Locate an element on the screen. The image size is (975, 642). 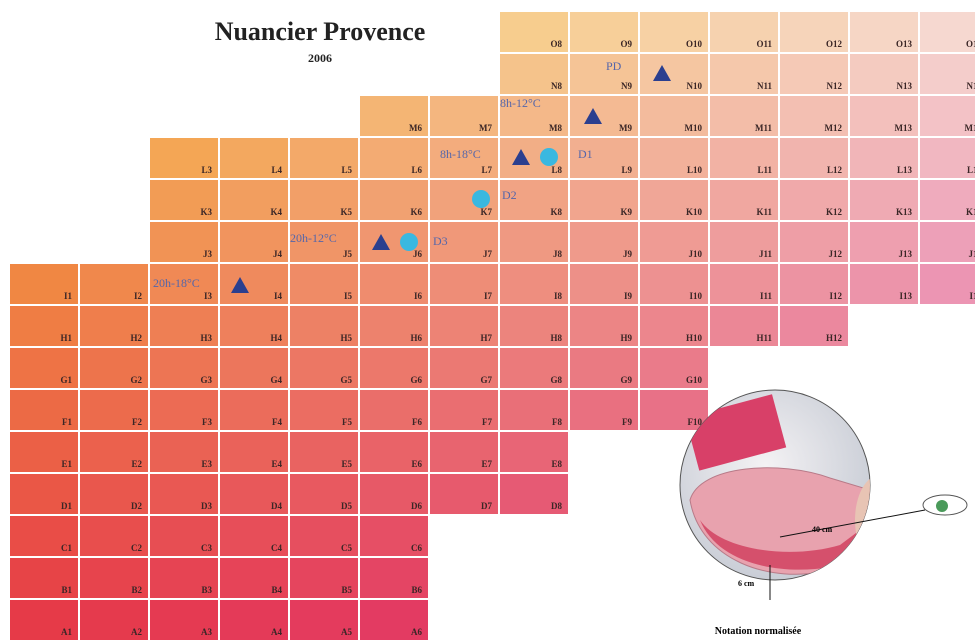
swatch-code: F2 is located at coordinates (137, 422).